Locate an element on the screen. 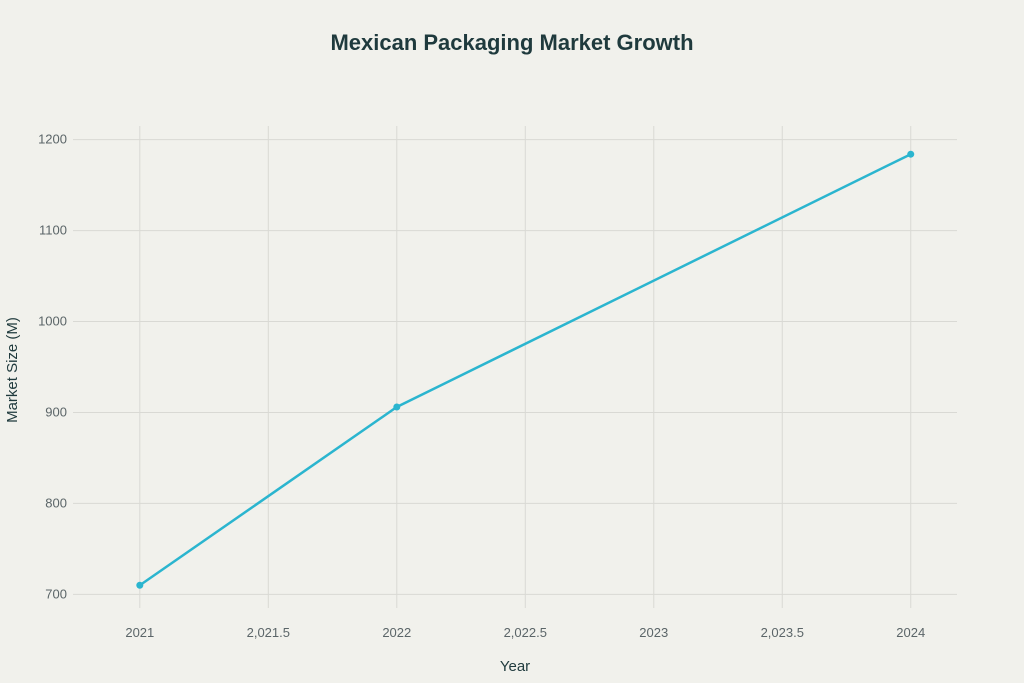  y-tick-label: 800 is located at coordinates (56, 502).